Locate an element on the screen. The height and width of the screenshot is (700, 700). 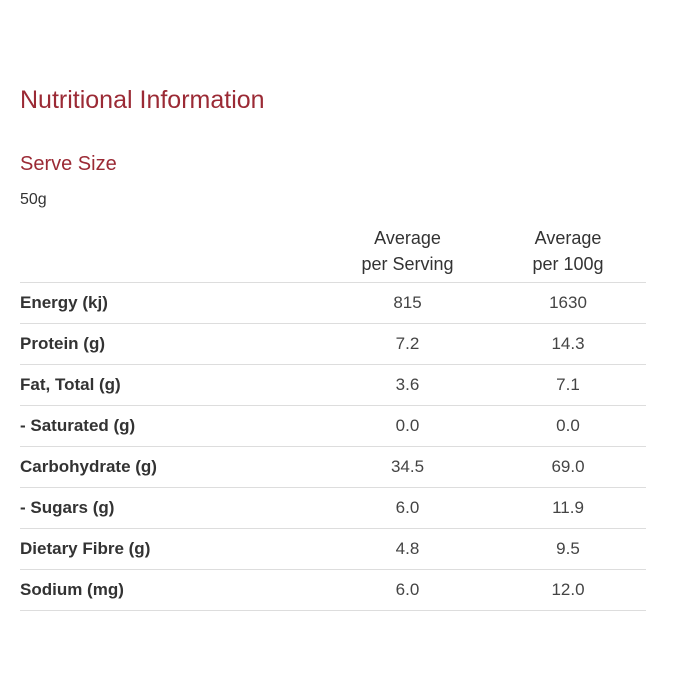
table-row: Dietary Fibre (g) 4.8 9.5 is located at coordinates (333, 549).